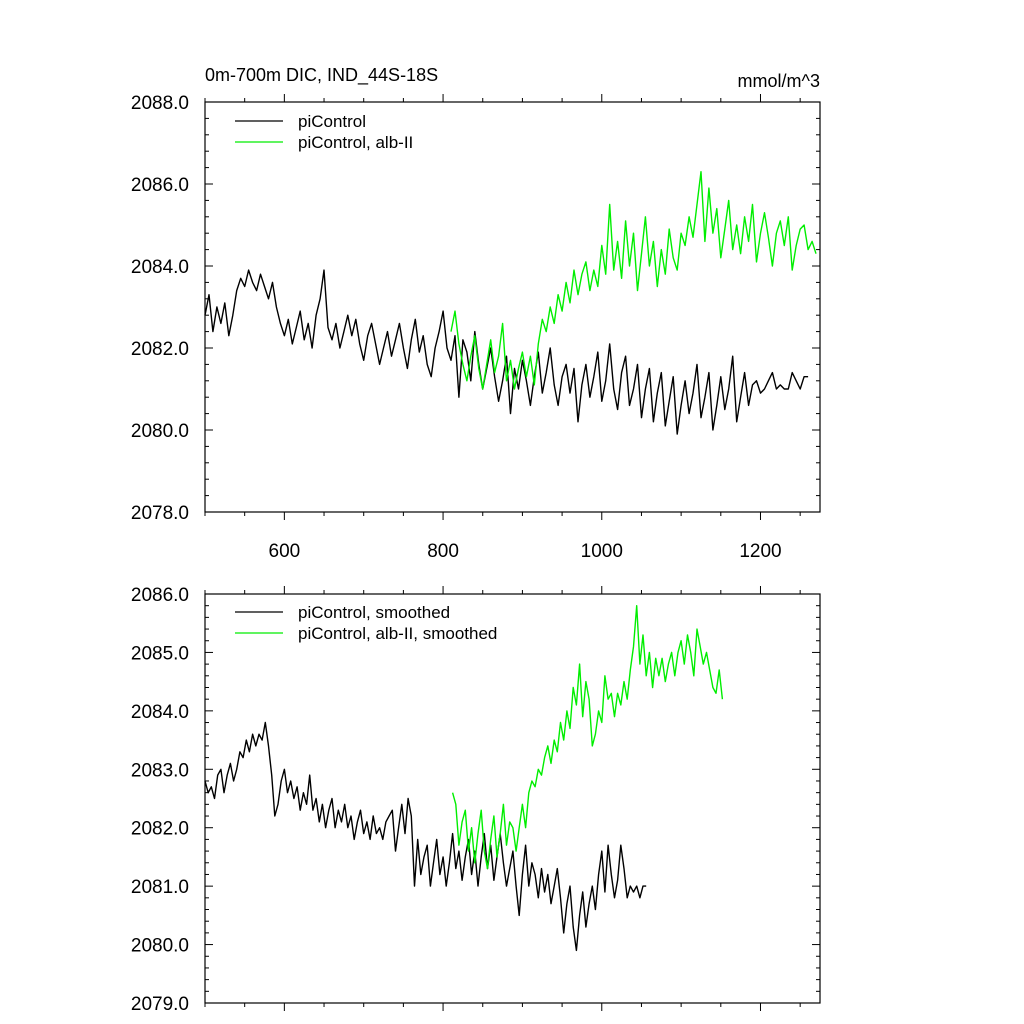 Image resolution: width=1024 pixels, height=1024 pixels. I want to click on top-ytick-label: 2078.0, so click(160, 513).